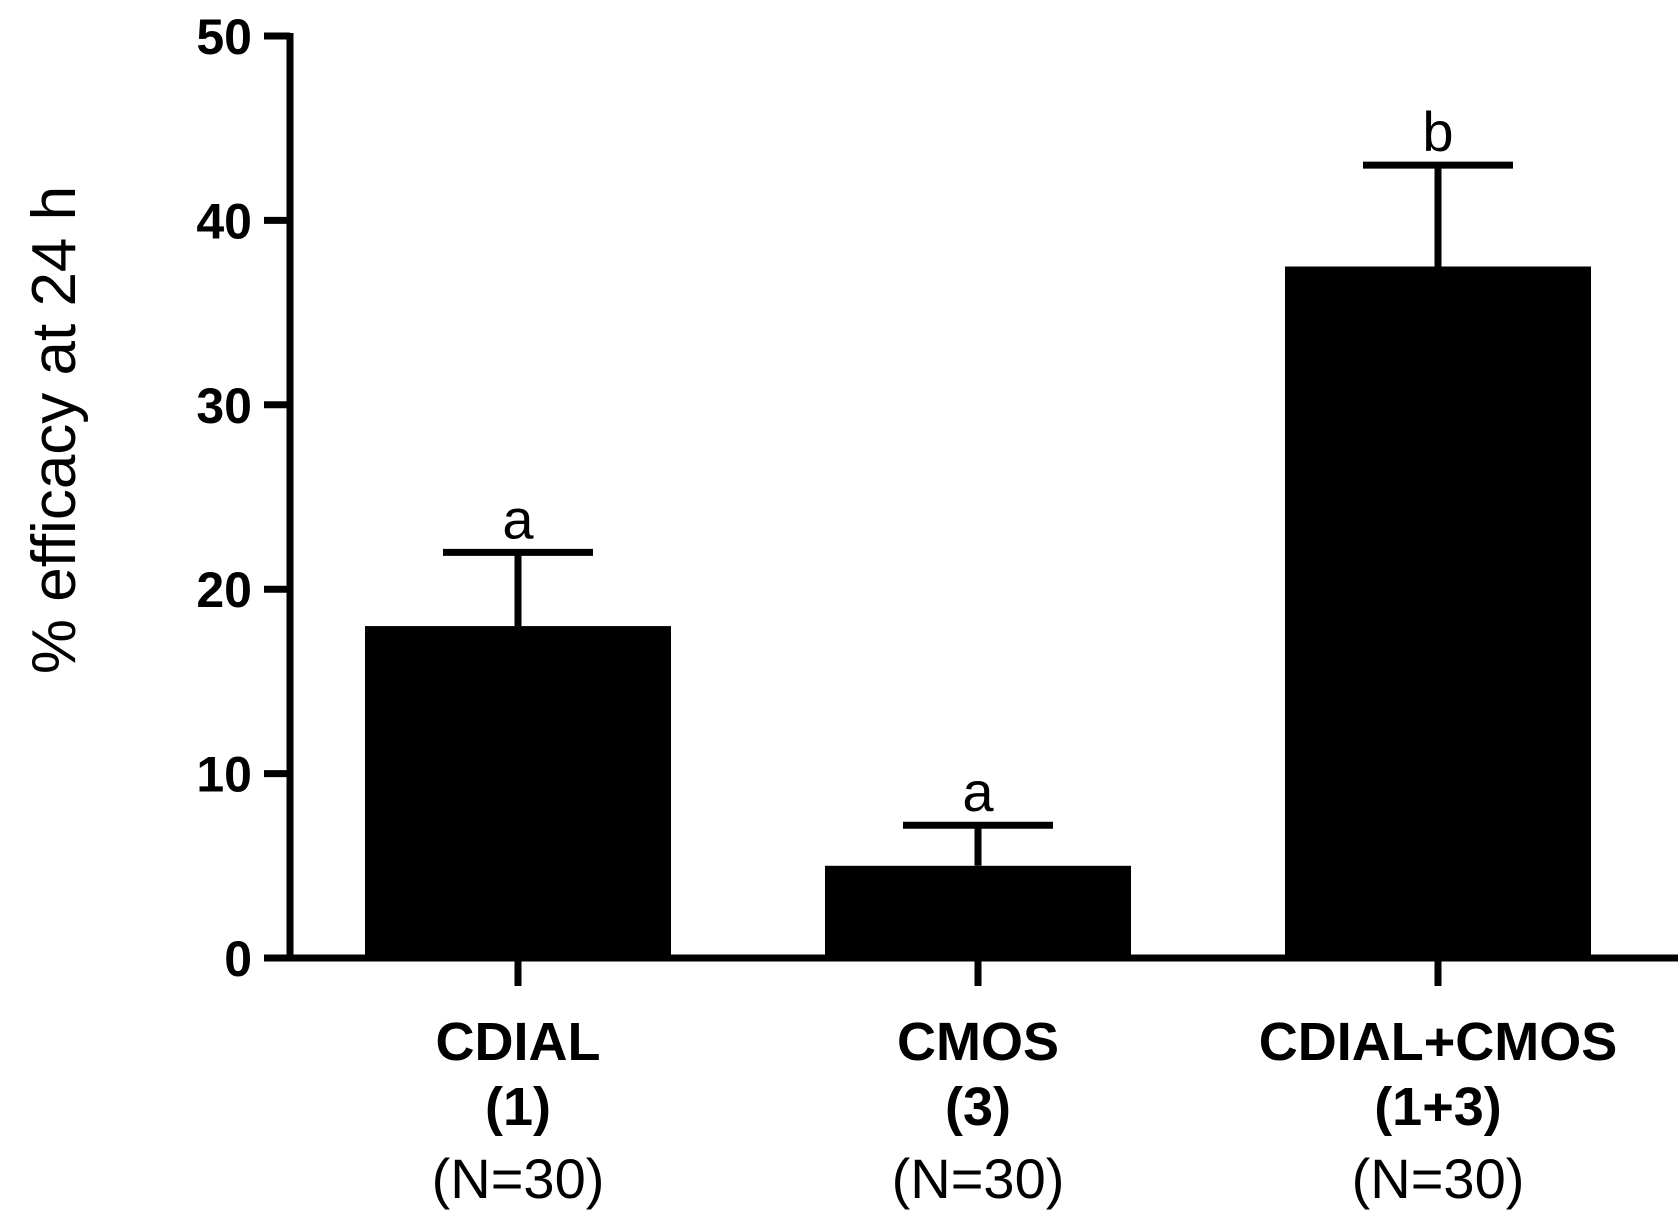 The height and width of the screenshot is (1223, 1679). Describe the element at coordinates (224, 406) in the screenshot. I see `y-tick-label: 30` at that location.